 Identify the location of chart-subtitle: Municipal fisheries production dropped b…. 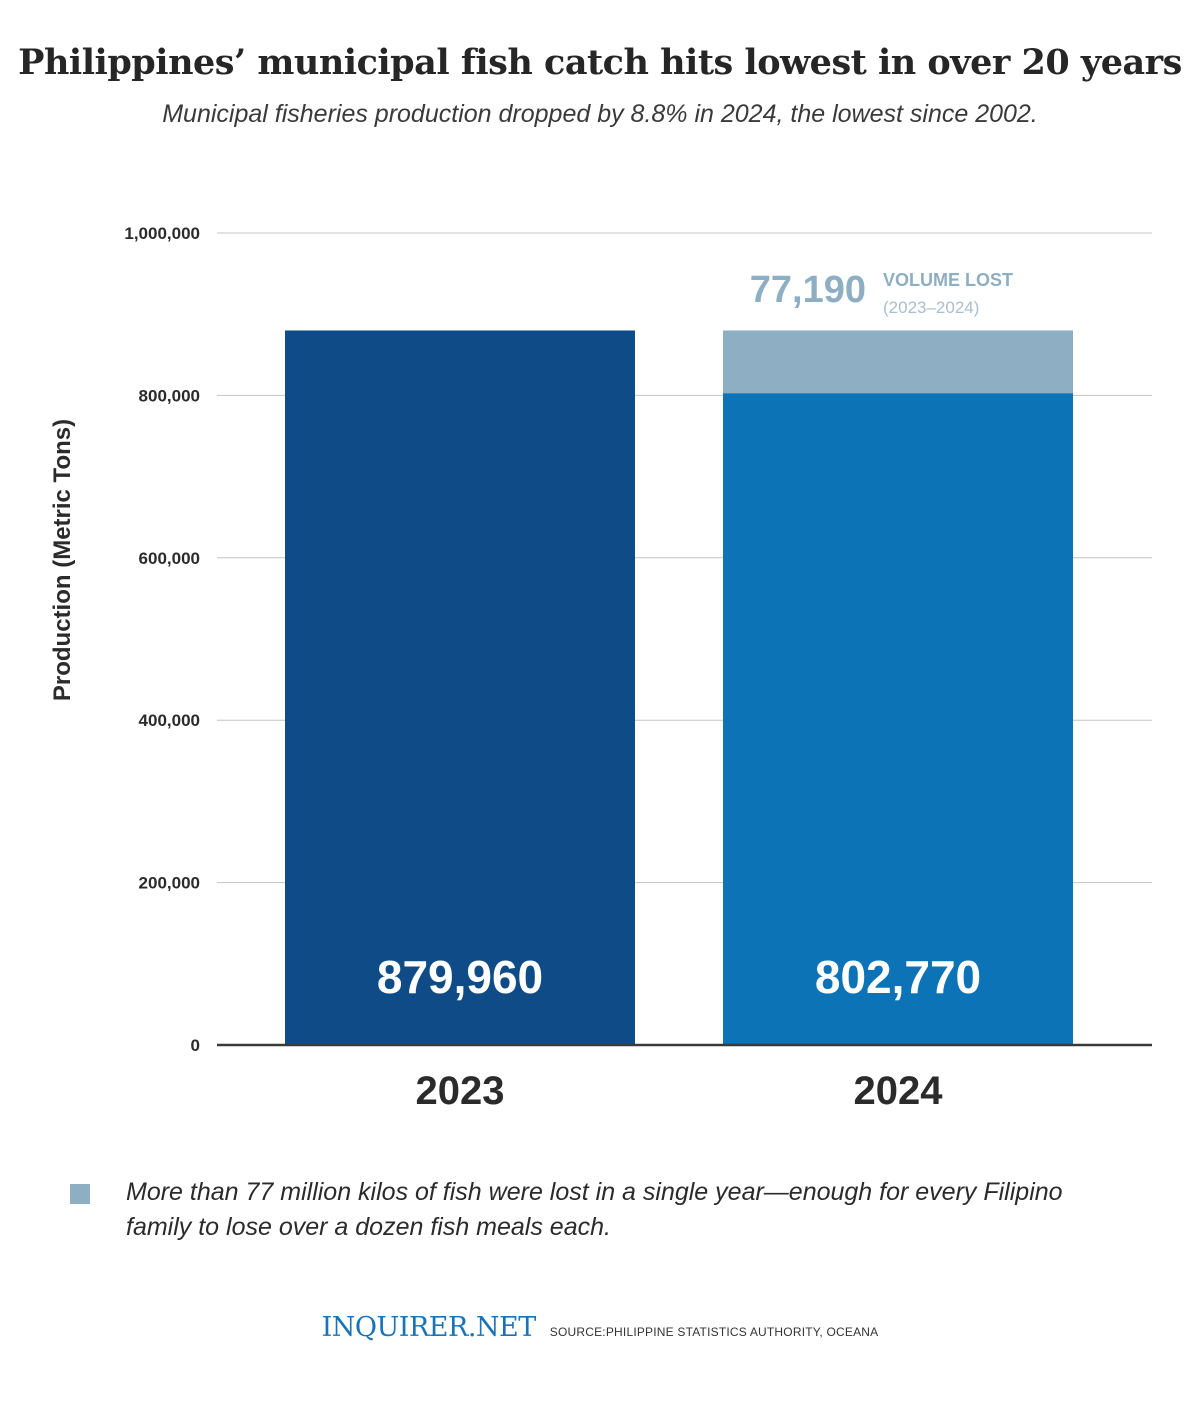
(600, 114).